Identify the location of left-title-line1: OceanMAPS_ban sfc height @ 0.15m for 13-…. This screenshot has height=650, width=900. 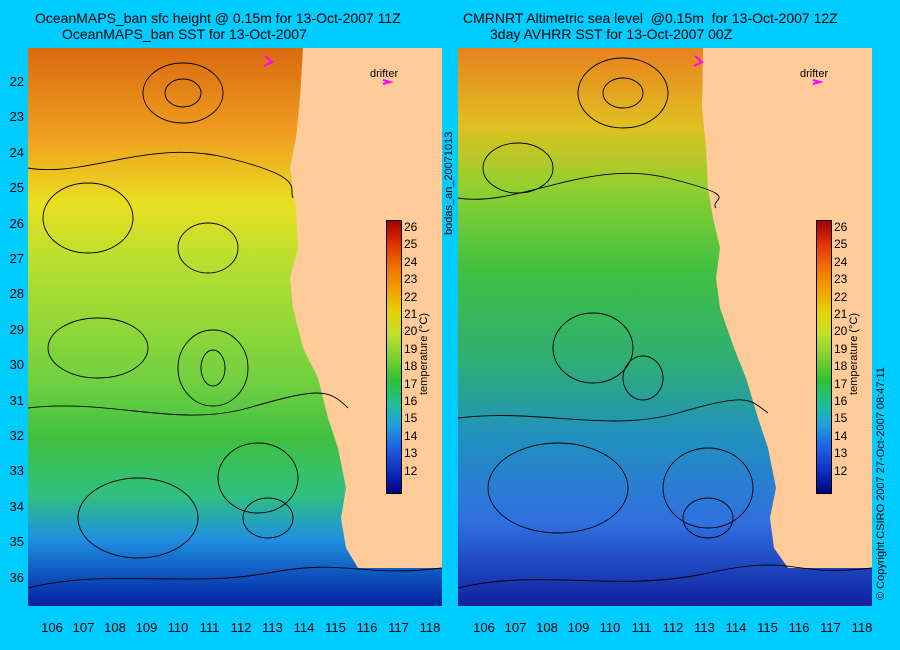
(218, 18).